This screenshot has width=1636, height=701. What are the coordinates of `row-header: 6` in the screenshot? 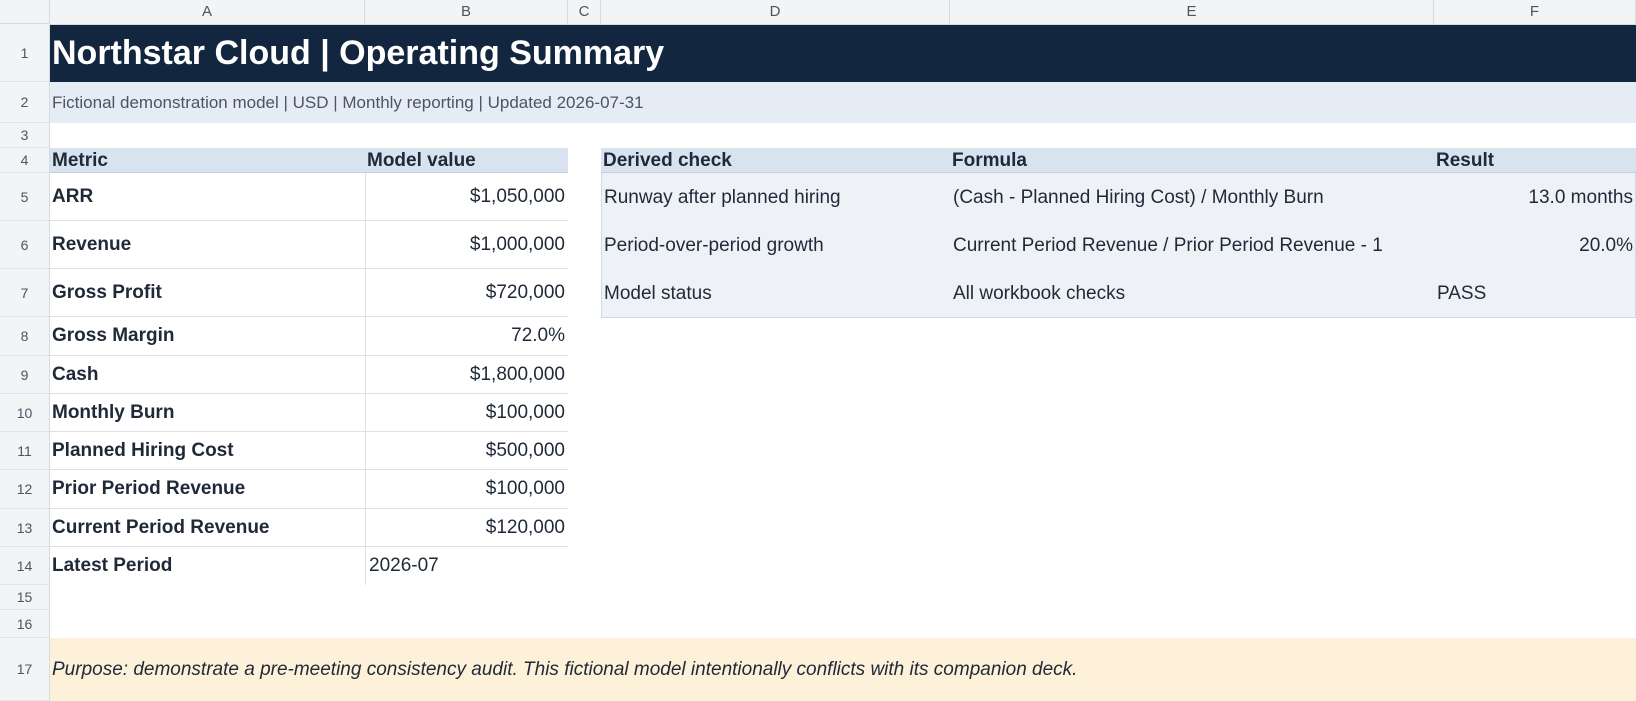 It's located at (24, 245).